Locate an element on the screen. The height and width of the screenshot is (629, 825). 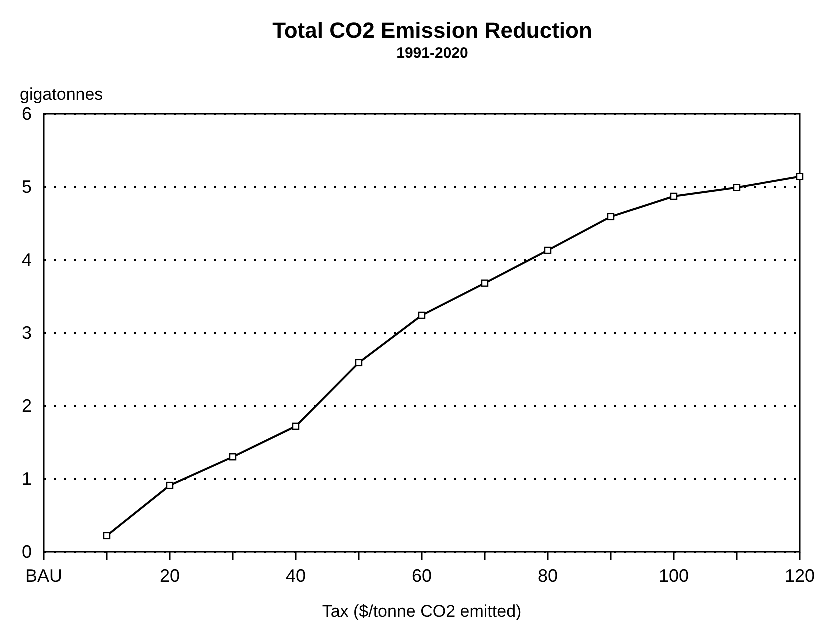
x-tick-label: 20 is located at coordinates (170, 576).